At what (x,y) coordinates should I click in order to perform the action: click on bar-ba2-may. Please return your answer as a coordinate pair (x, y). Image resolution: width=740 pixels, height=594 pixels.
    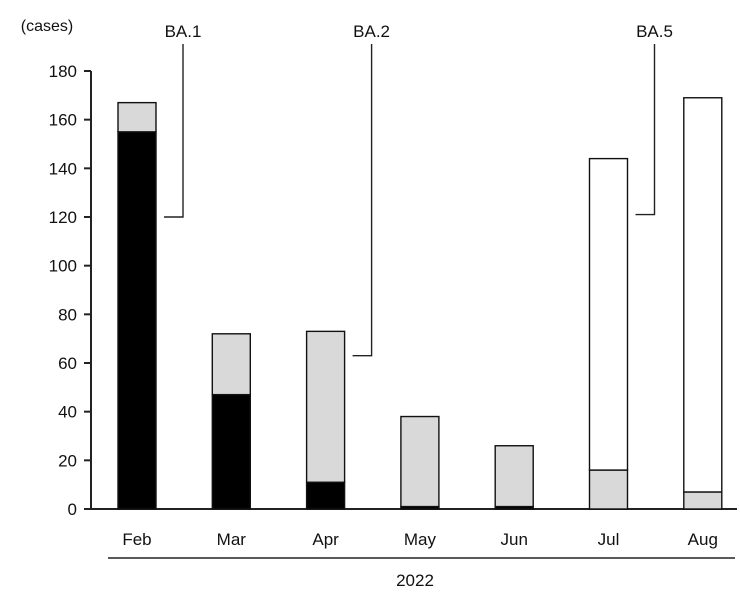
    Looking at the image, I should click on (420, 461).